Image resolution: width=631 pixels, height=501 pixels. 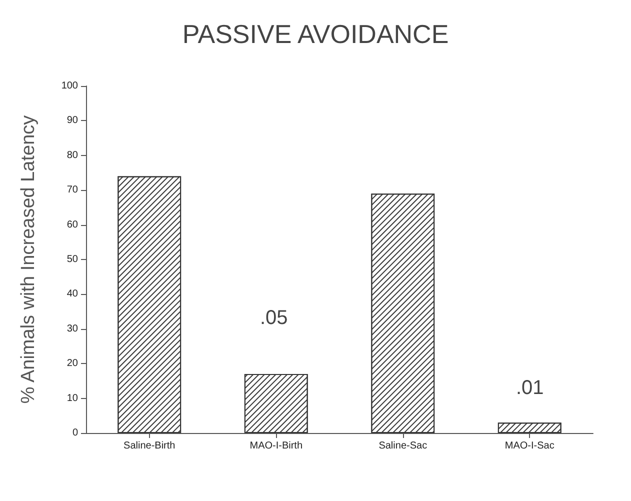 What do you see at coordinates (72, 155) in the screenshot?
I see `y-tick-label: 80` at bounding box center [72, 155].